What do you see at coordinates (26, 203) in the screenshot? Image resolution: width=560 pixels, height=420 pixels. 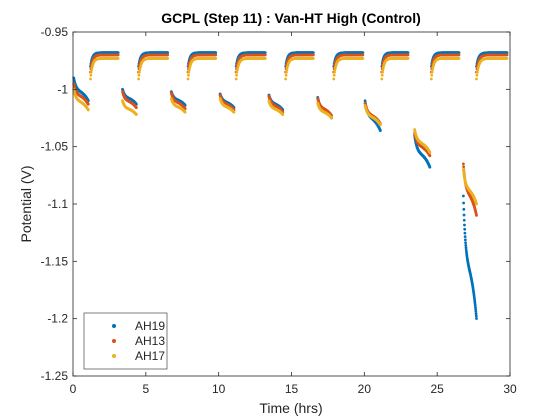 I see `y-axis-label: Potential (V)` at bounding box center [26, 203].